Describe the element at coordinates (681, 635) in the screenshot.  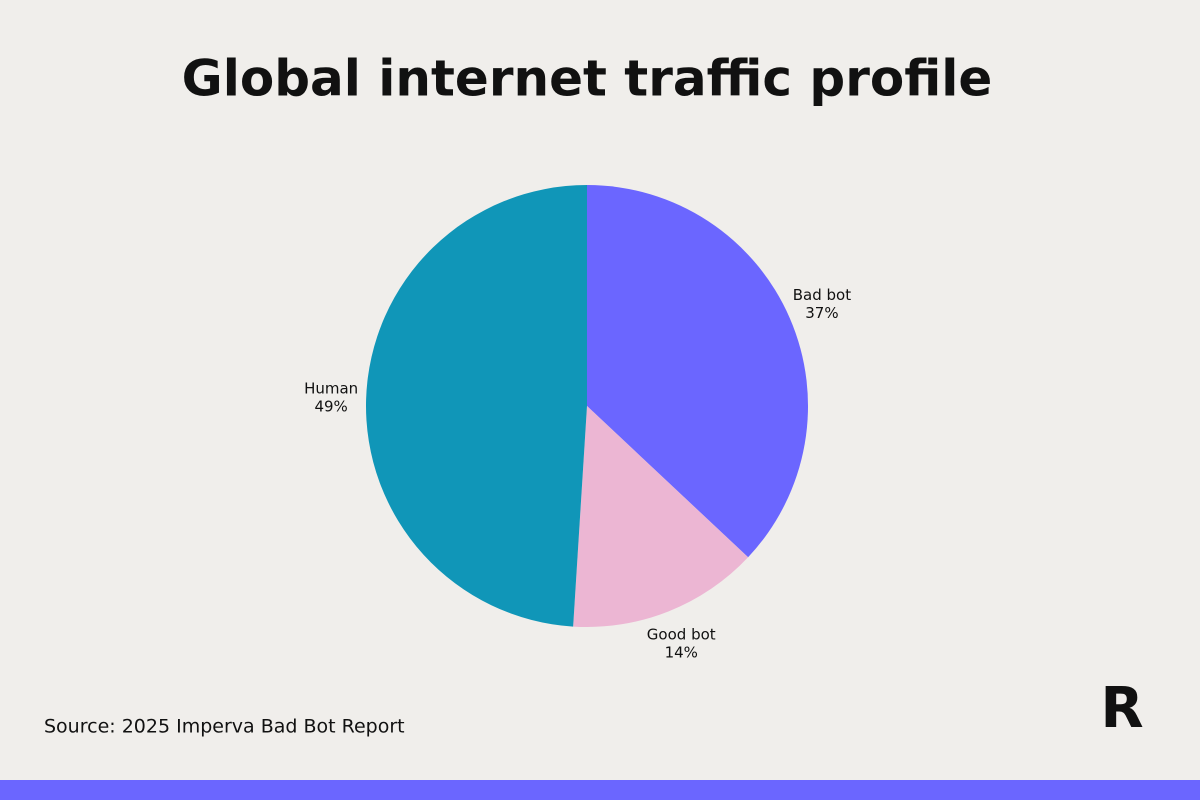
I see `slice-label: Good bot` at that location.